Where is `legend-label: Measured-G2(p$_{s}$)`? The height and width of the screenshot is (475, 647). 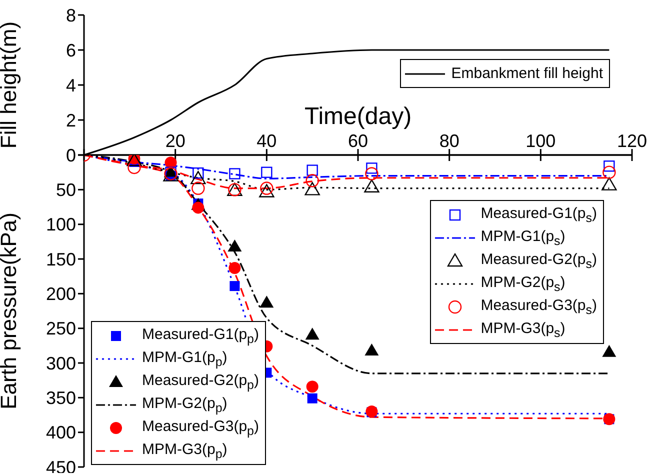
legend-label: Measured-G2(p$_{s}$) is located at coordinates (538, 260).